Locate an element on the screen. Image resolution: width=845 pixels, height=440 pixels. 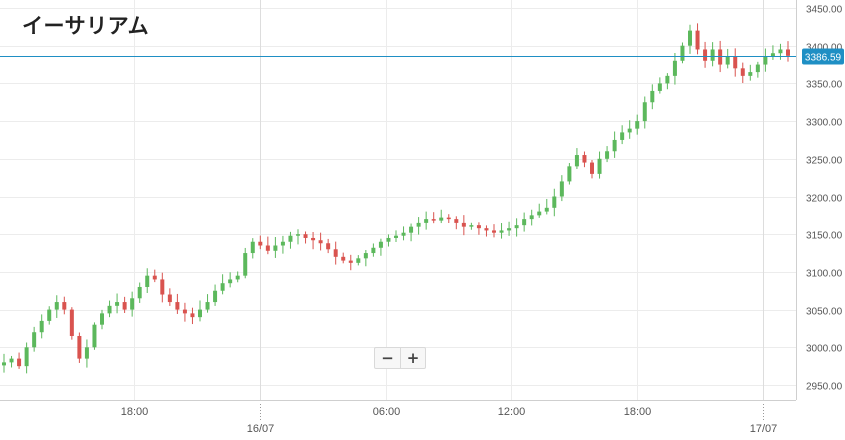
last-price-badge is located at coordinates (823, 56).